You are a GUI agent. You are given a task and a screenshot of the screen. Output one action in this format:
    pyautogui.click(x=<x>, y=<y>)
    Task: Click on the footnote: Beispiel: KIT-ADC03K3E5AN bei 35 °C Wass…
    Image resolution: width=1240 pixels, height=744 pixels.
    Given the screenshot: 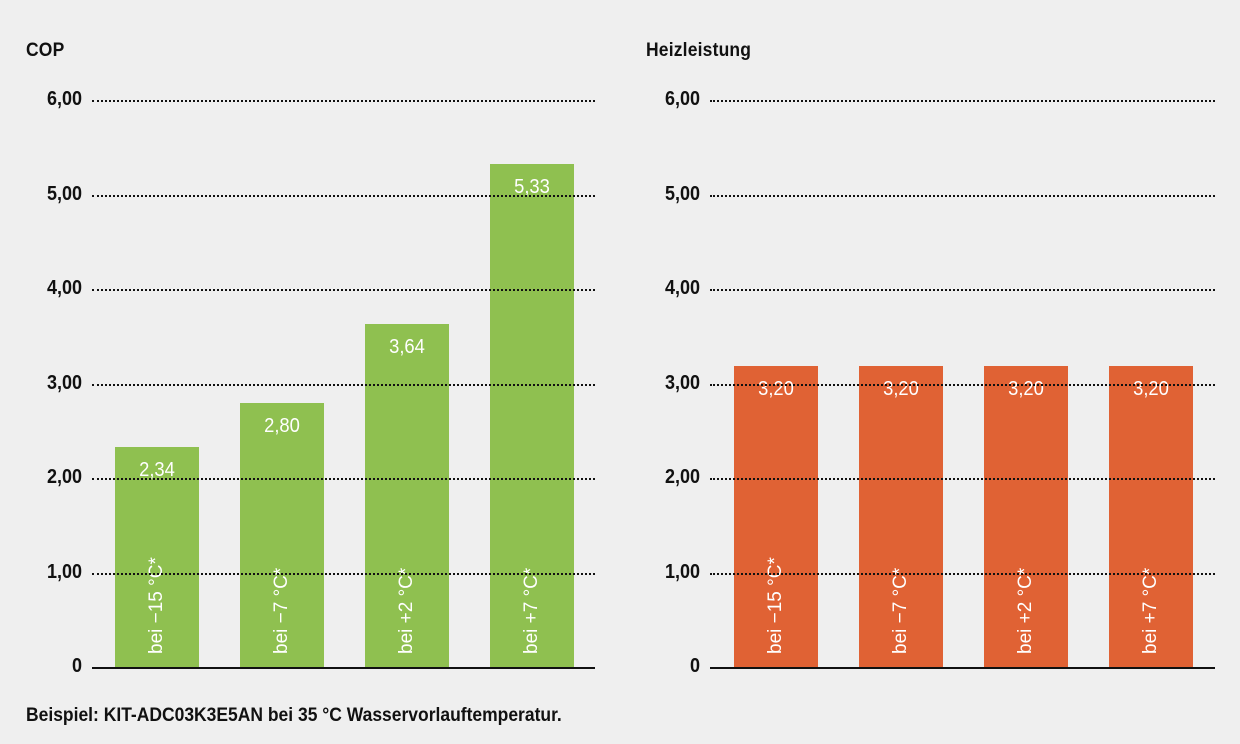 What is the action you would take?
    pyautogui.click(x=294, y=715)
    